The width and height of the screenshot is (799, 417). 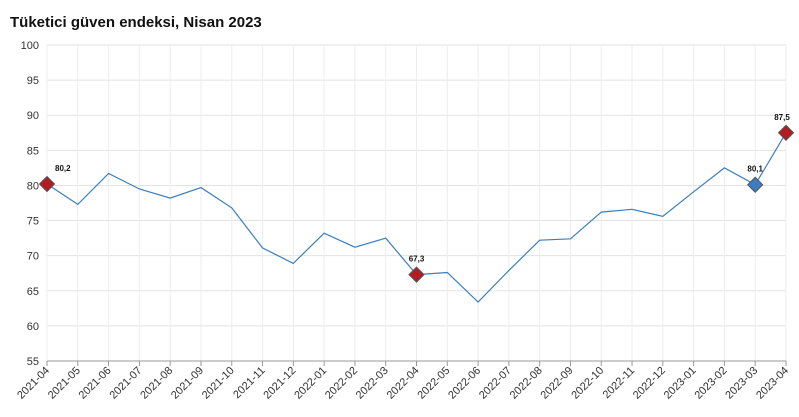 I want to click on data-label: 87,5, so click(x=782, y=117).